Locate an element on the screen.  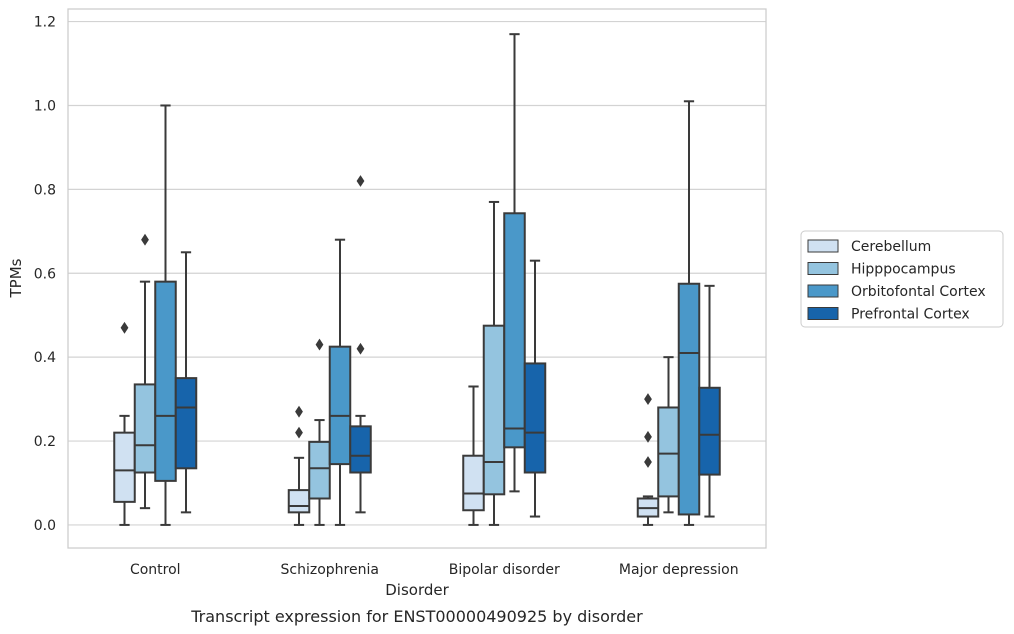
y-tick-label: 0.6 is located at coordinates (45, 274).